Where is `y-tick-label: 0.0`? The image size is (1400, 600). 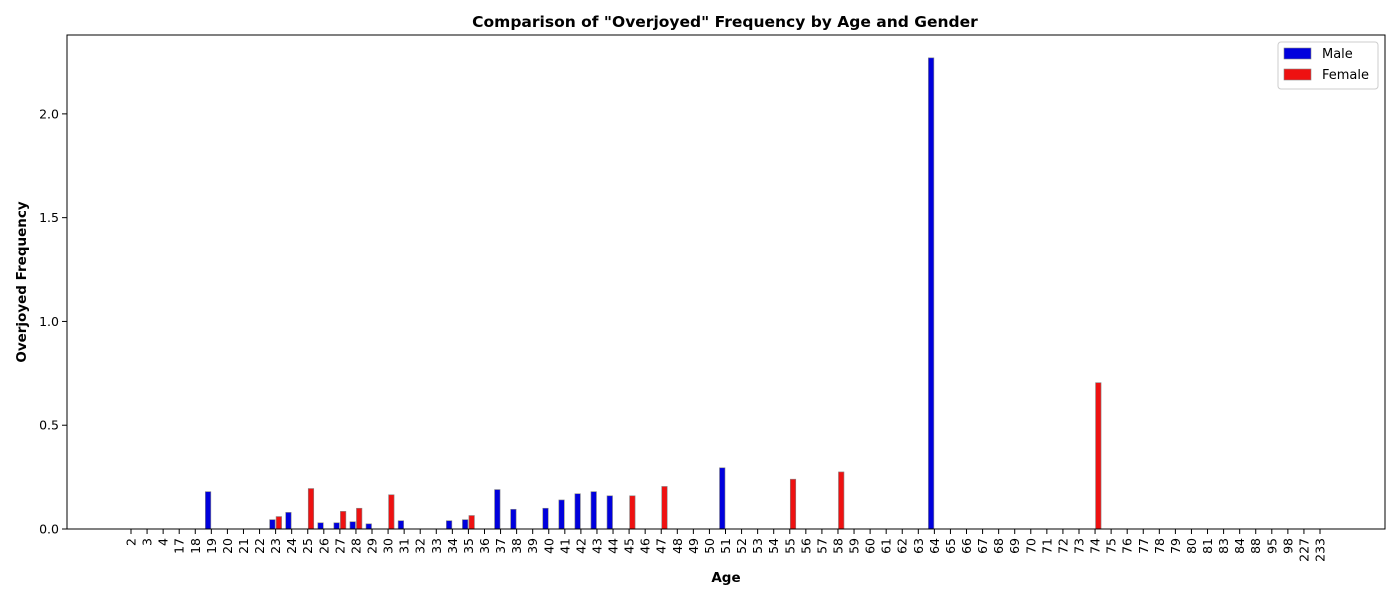 y-tick-label: 0.0 is located at coordinates (49, 529).